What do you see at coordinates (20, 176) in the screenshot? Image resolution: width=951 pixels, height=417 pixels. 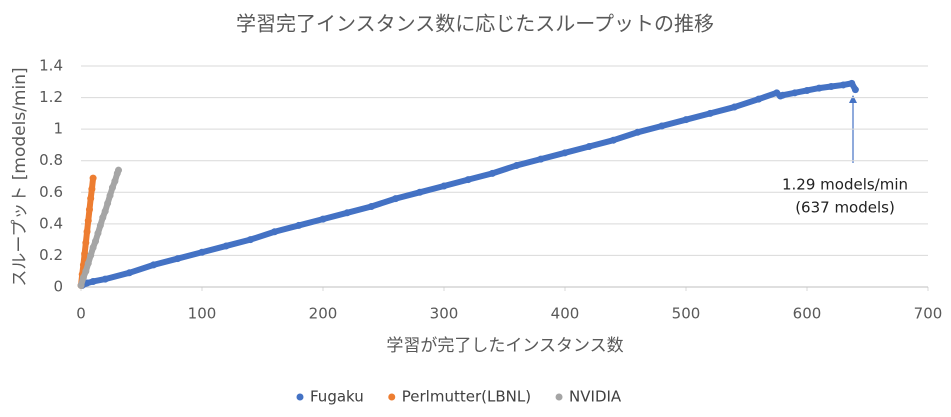 I see `y-axis-label: スループット [models/min]` at bounding box center [20, 176].